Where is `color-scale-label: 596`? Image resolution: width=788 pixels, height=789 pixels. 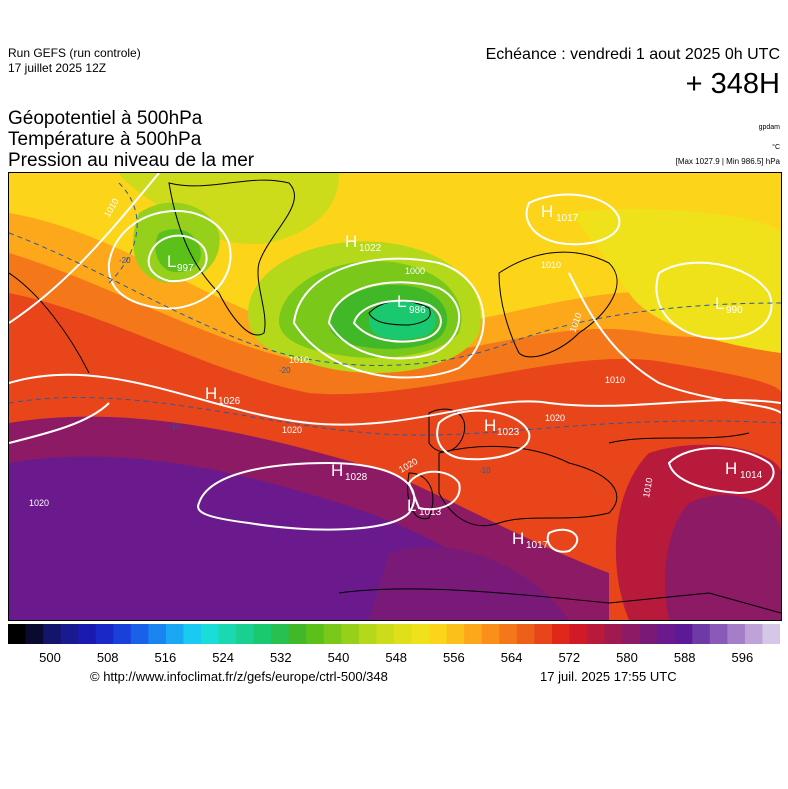
color-scale-label: 596 is located at coordinates (743, 657).